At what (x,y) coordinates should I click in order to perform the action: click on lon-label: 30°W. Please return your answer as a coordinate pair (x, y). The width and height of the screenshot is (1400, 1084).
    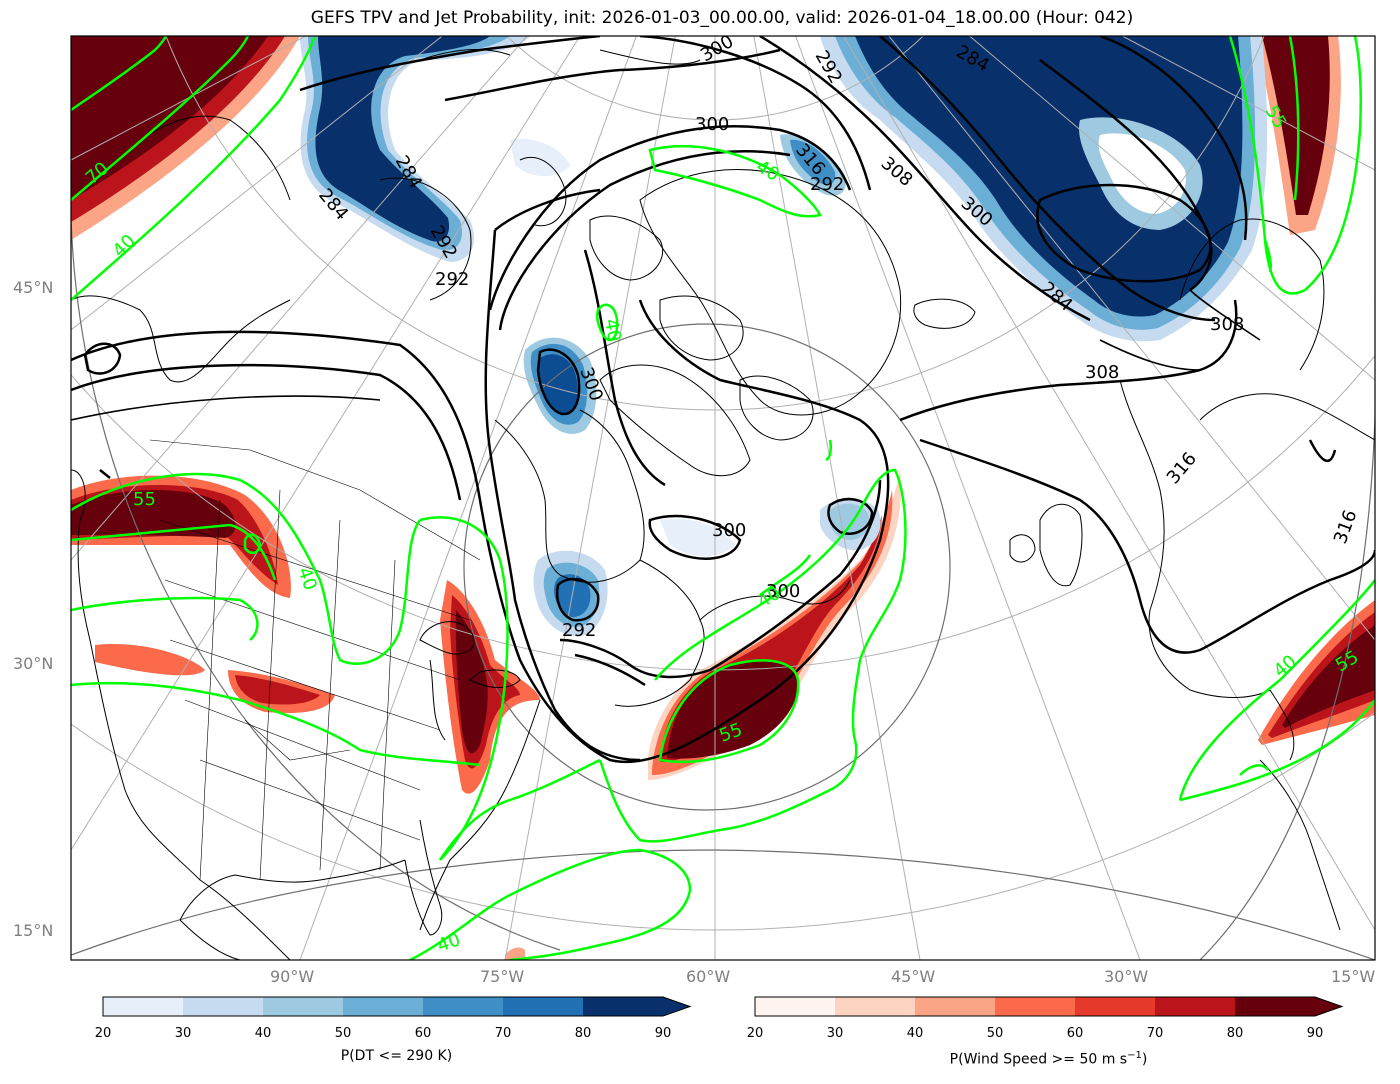
    Looking at the image, I should click on (1126, 976).